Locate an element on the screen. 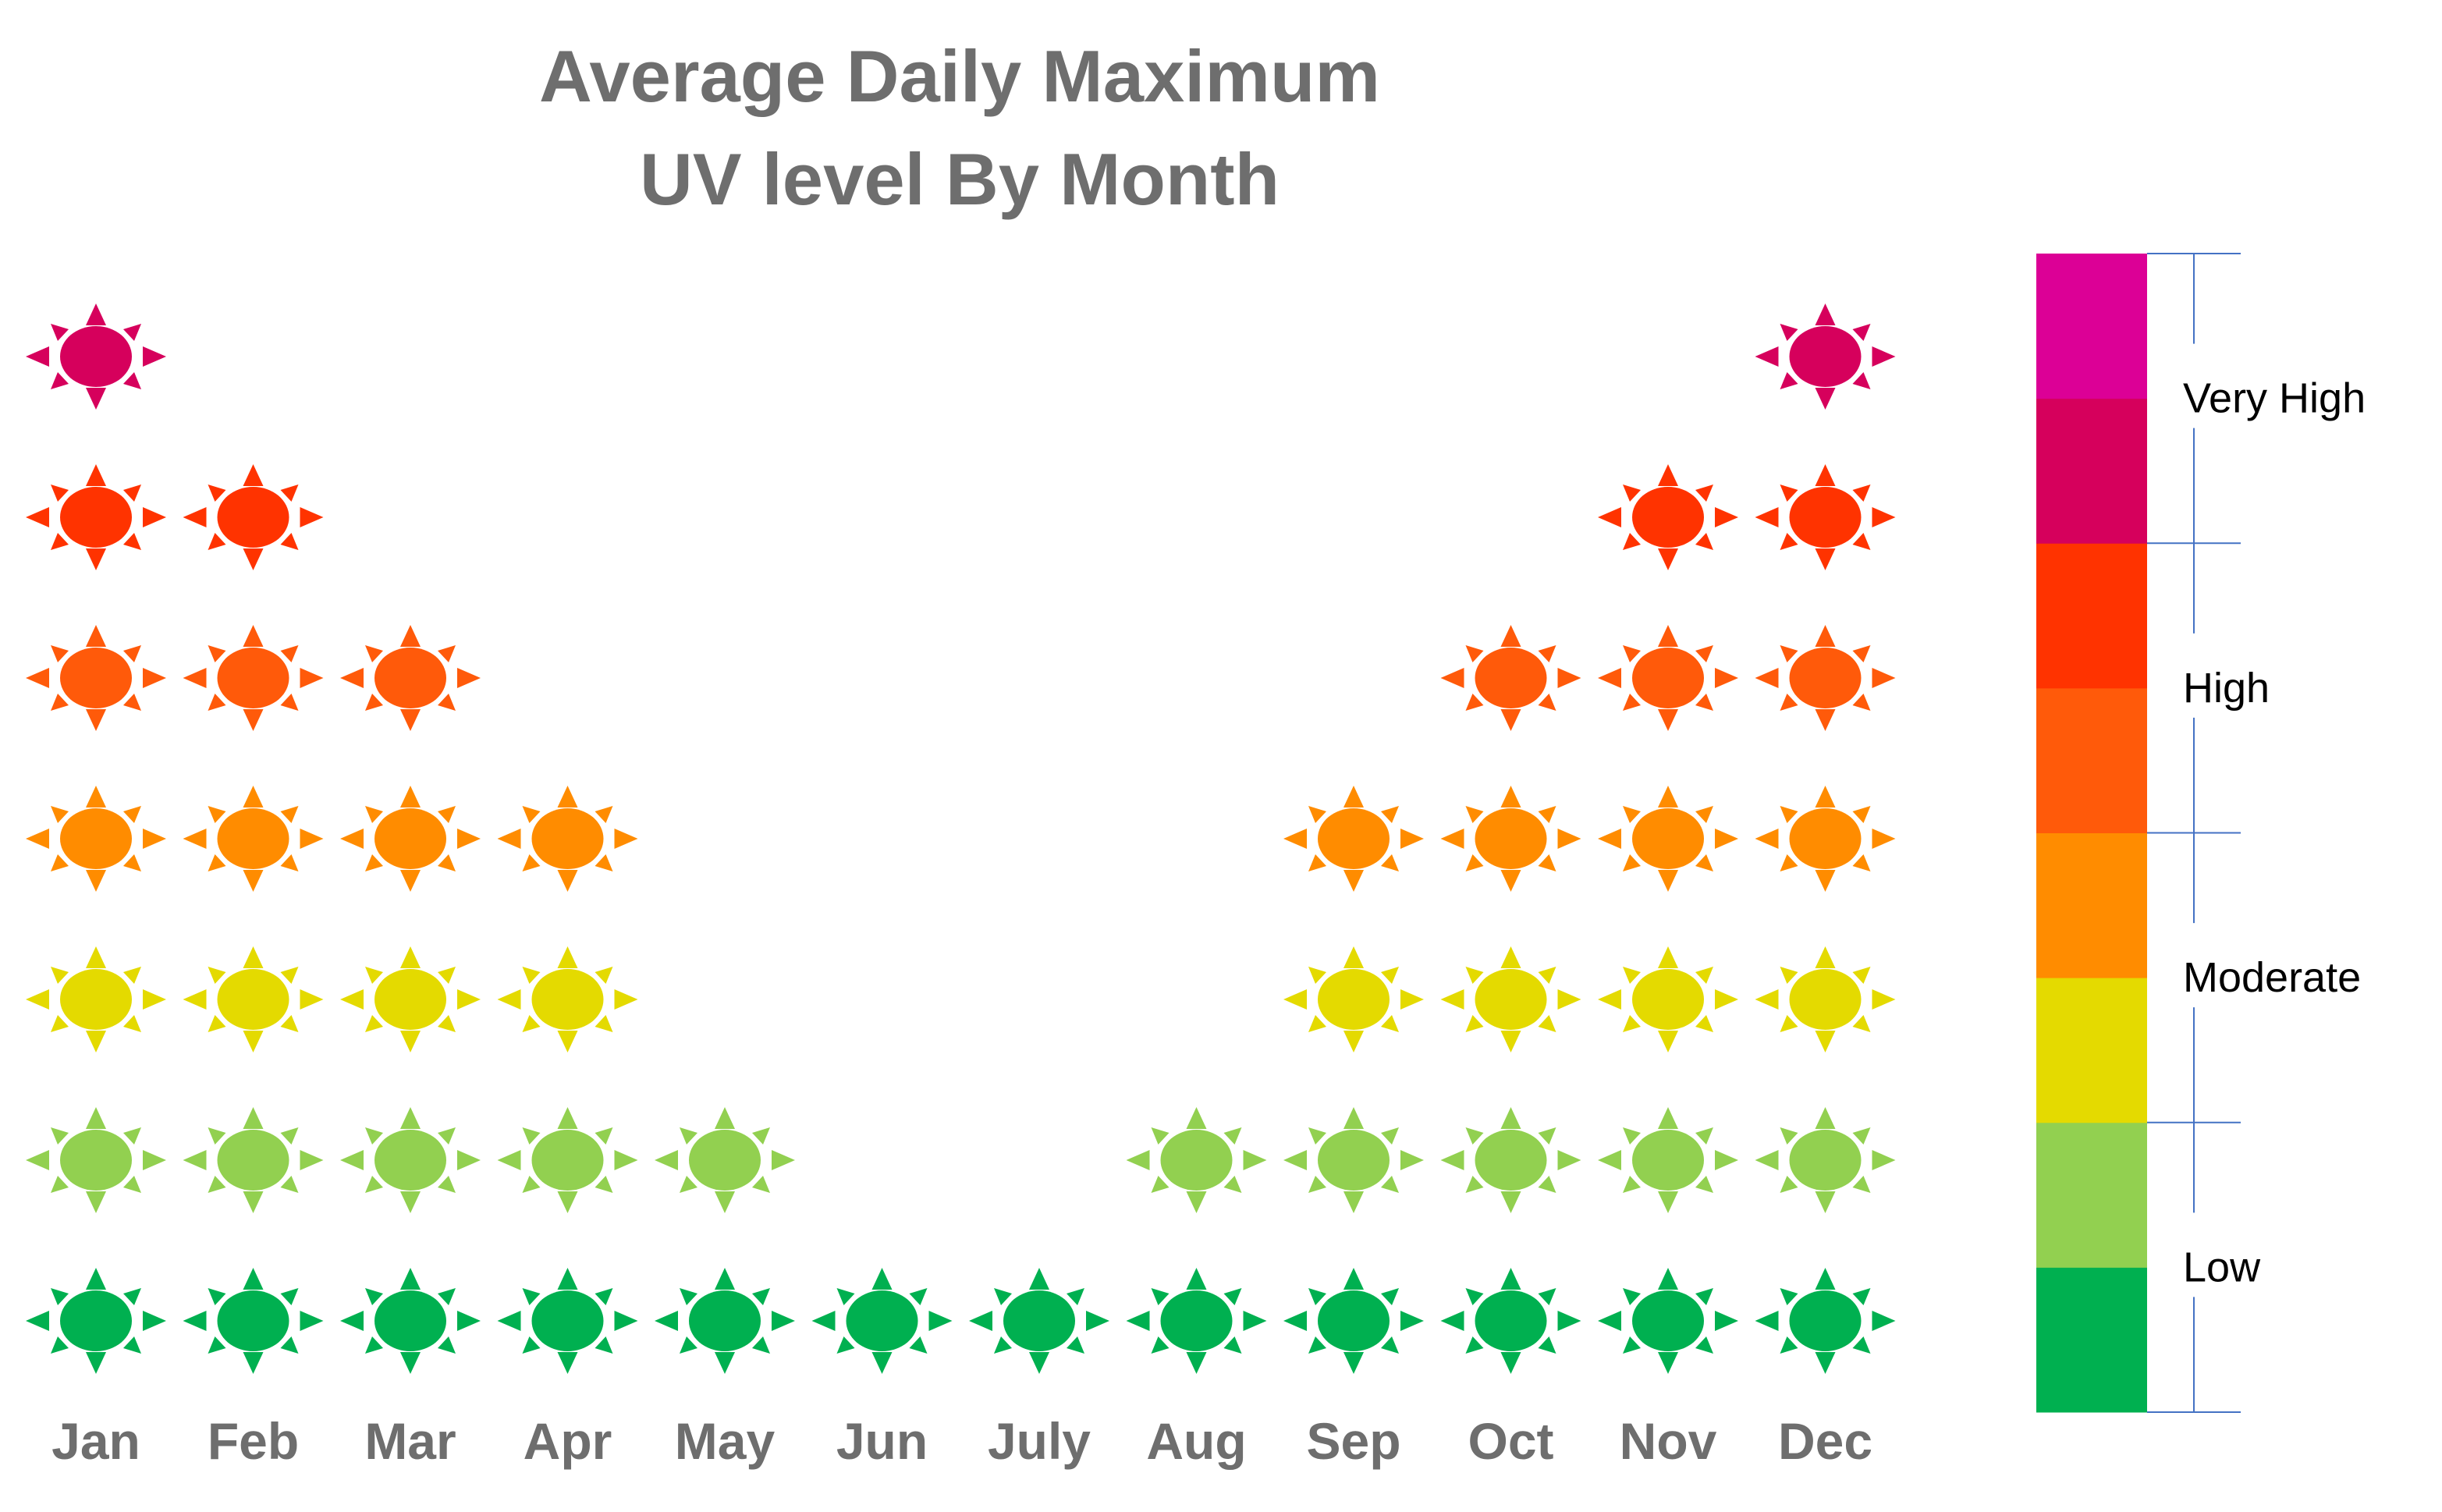 The image size is (2442, 1512). month-label: May is located at coordinates (725, 1441).